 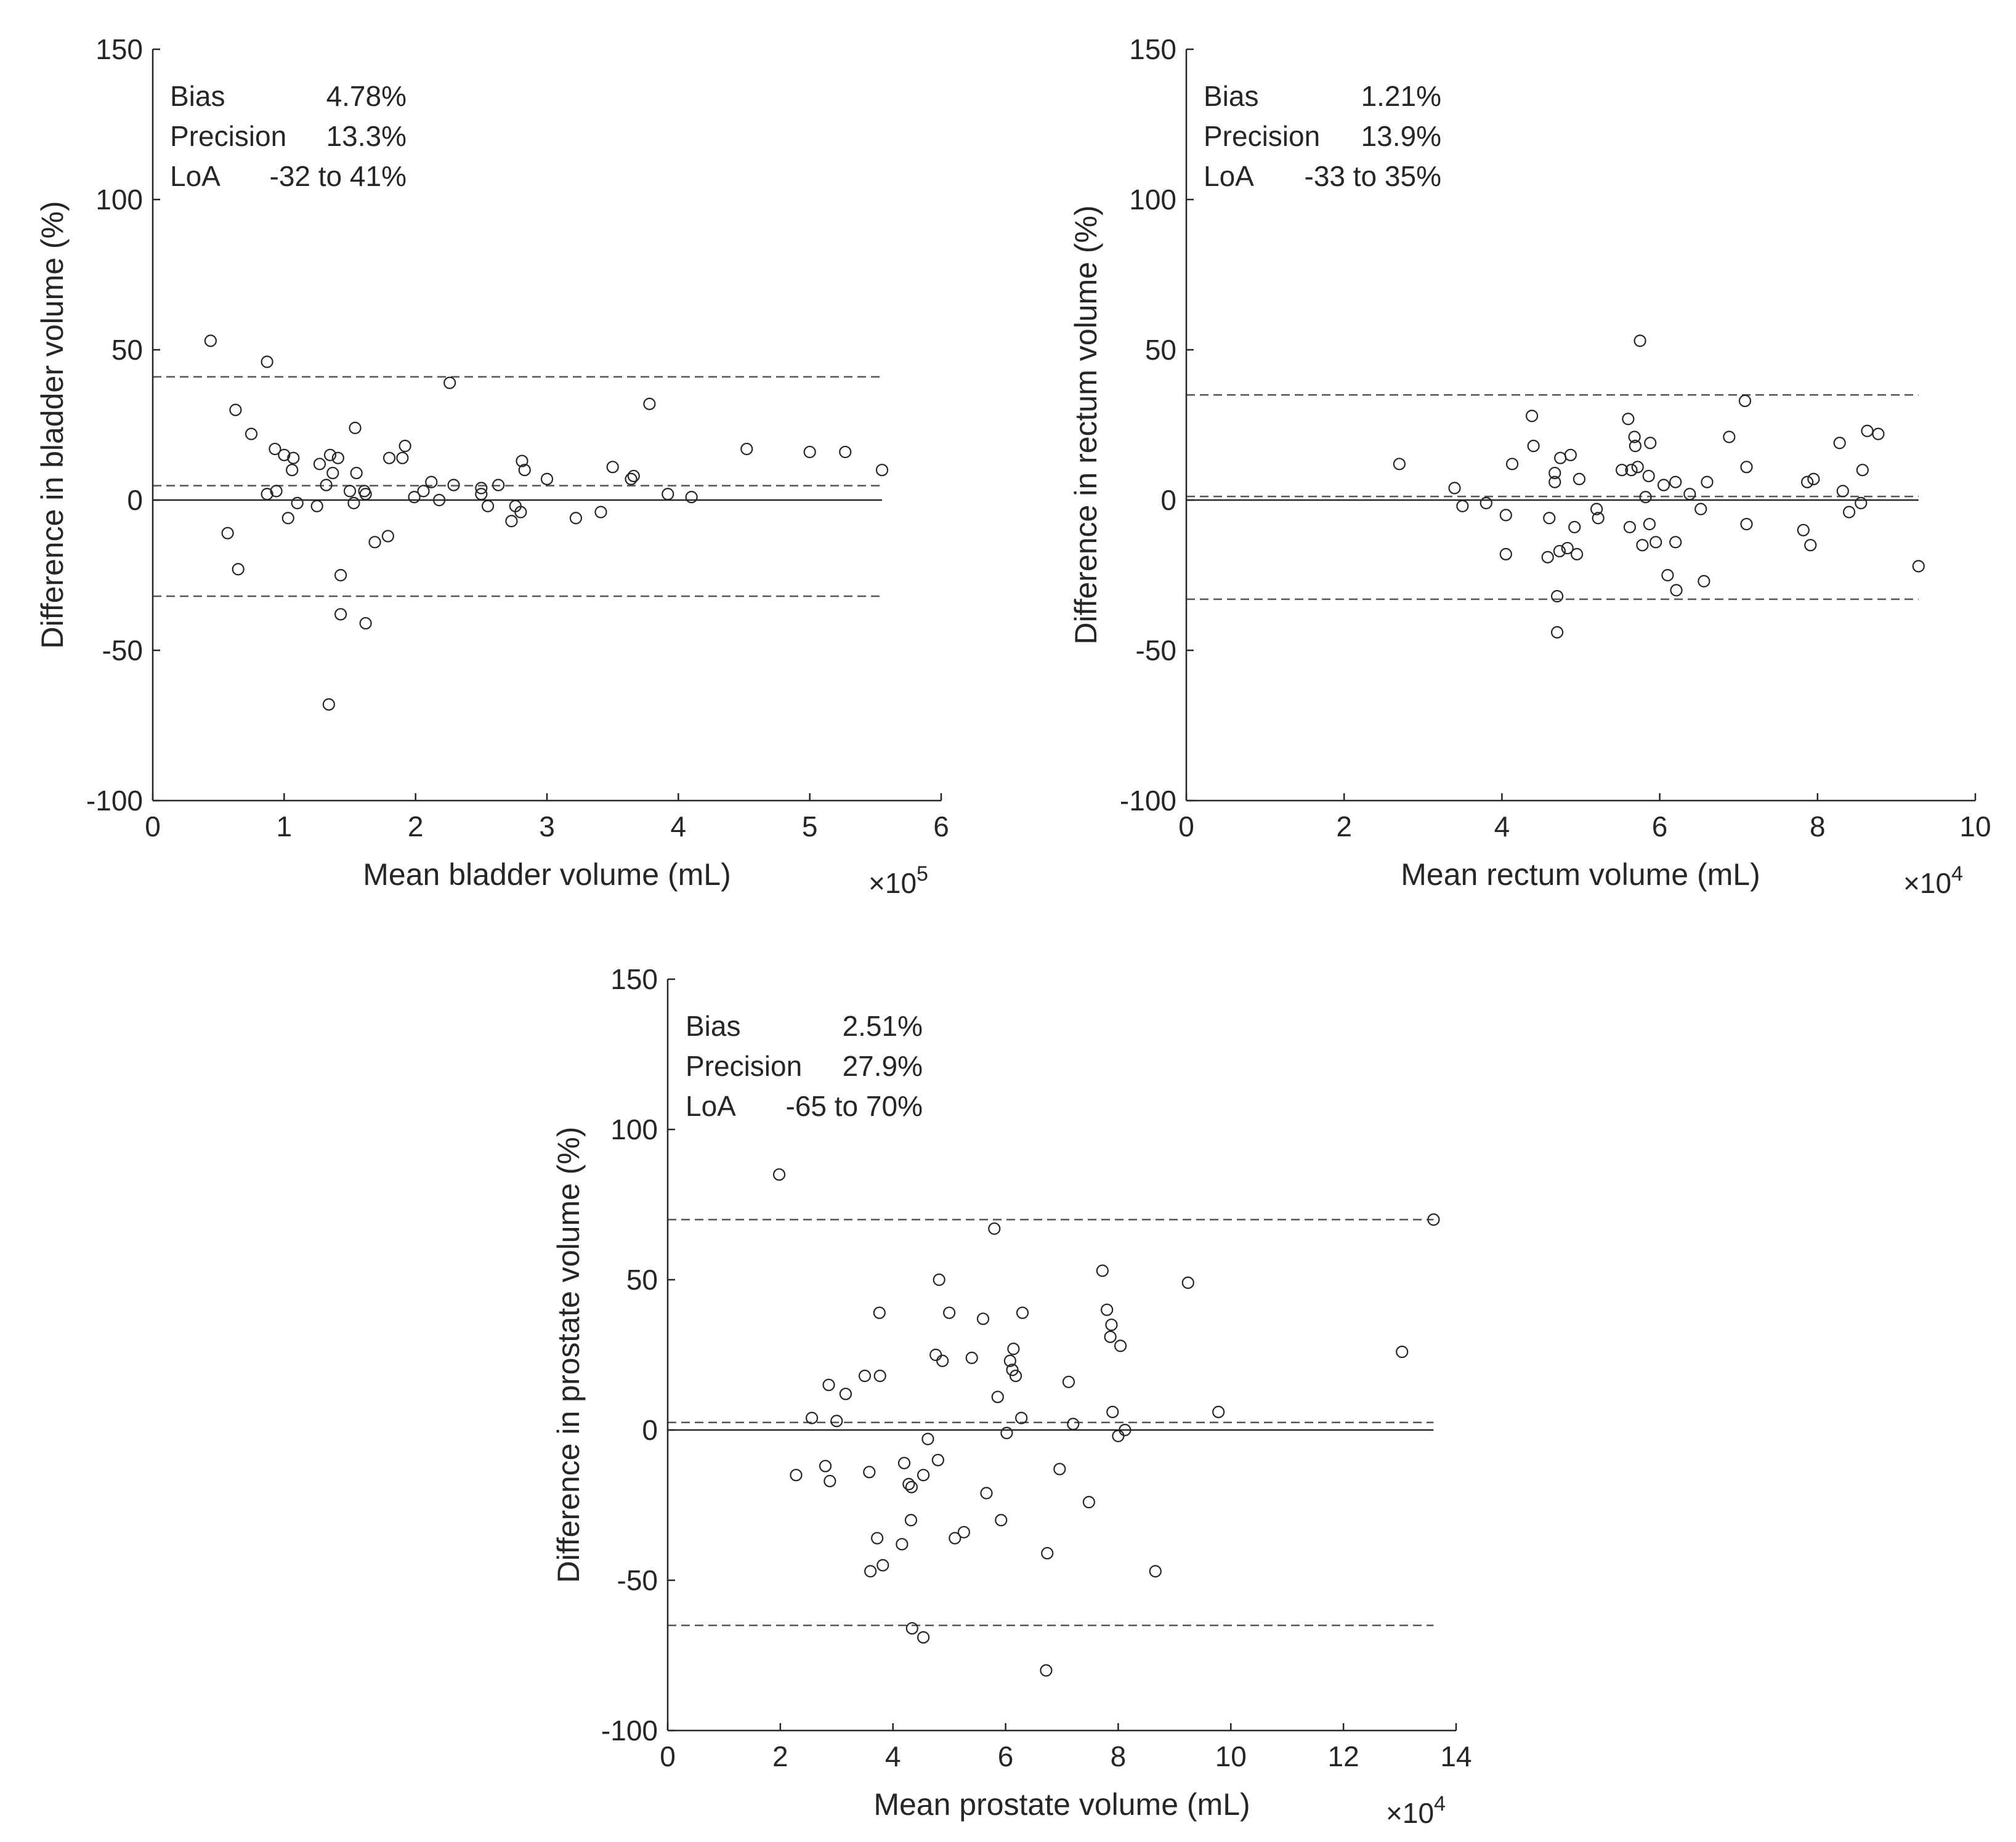 What do you see at coordinates (713, 1026) in the screenshot?
I see `prostate-bias-label: Bias` at bounding box center [713, 1026].